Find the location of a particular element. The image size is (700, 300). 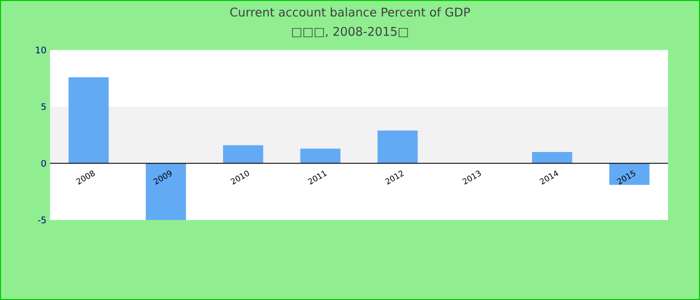

chart-title: Current account balance Percent of GDP is located at coordinates (350, 12).